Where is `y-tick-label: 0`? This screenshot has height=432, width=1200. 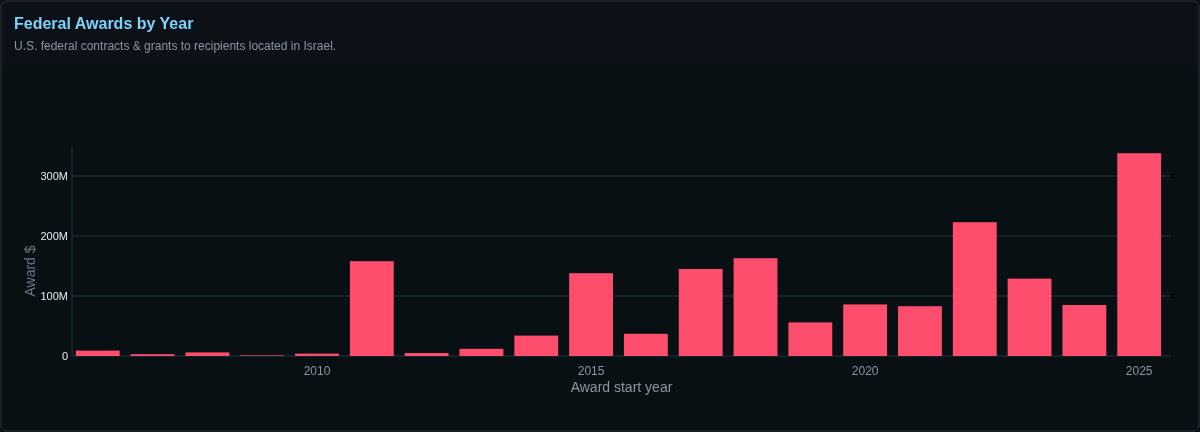
y-tick-label: 0 is located at coordinates (64, 355).